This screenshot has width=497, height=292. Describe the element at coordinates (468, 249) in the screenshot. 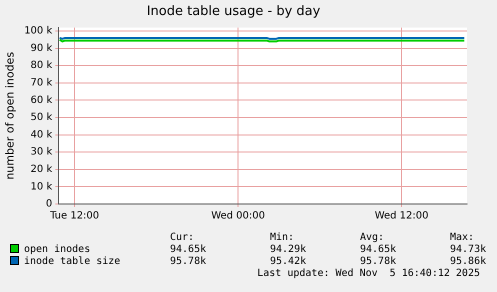

I see `text: 94.73k` at that location.